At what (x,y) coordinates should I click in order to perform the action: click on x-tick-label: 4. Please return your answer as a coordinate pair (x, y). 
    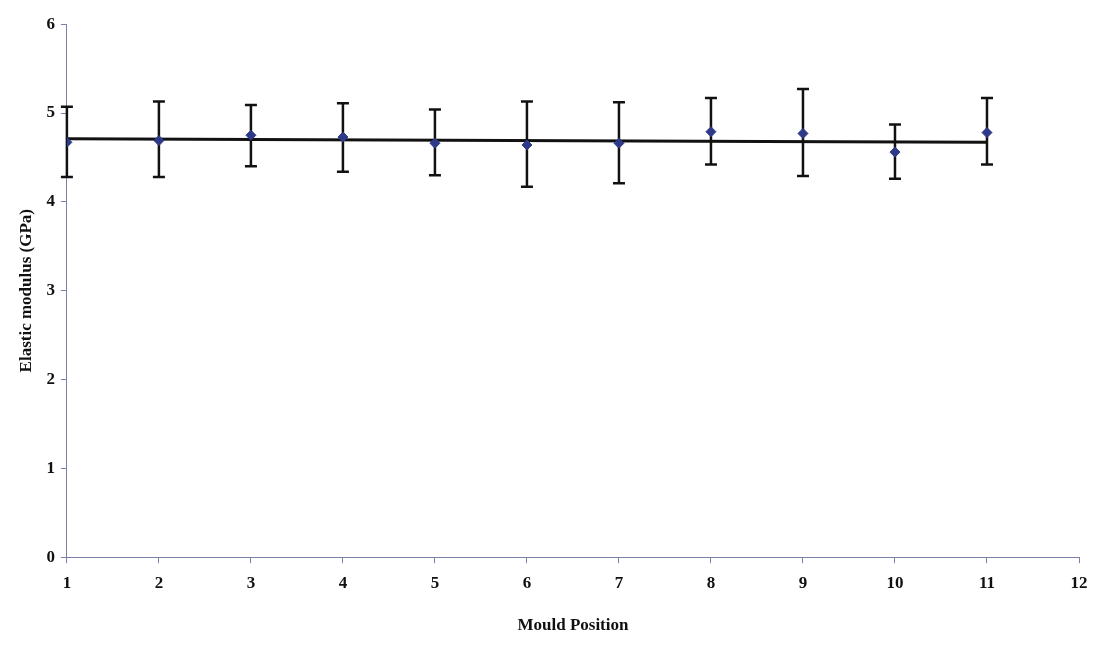
    Looking at the image, I should click on (343, 582).